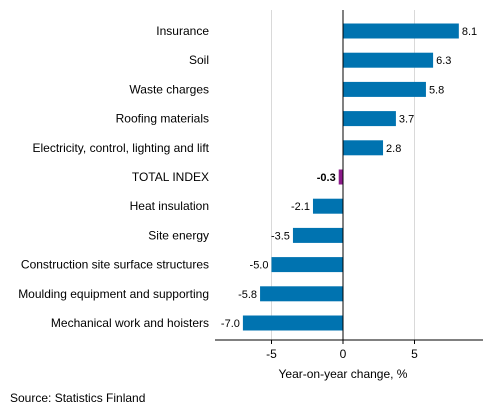 Image resolution: width=493 pixels, height=416 pixels. Describe the element at coordinates (199, 60) in the screenshot. I see `category-label: Soil` at that location.